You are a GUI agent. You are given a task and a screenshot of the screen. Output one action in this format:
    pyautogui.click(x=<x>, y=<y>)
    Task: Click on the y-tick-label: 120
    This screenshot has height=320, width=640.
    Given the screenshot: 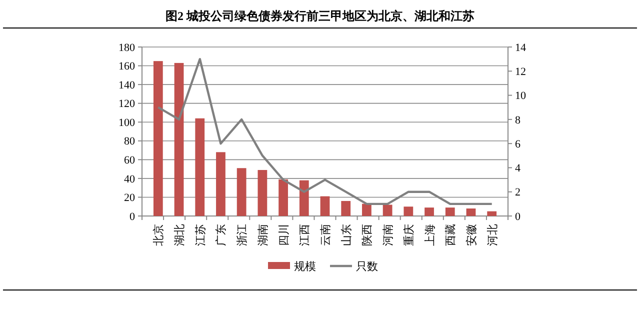 What is the action you would take?
    pyautogui.click(x=127, y=104)
    